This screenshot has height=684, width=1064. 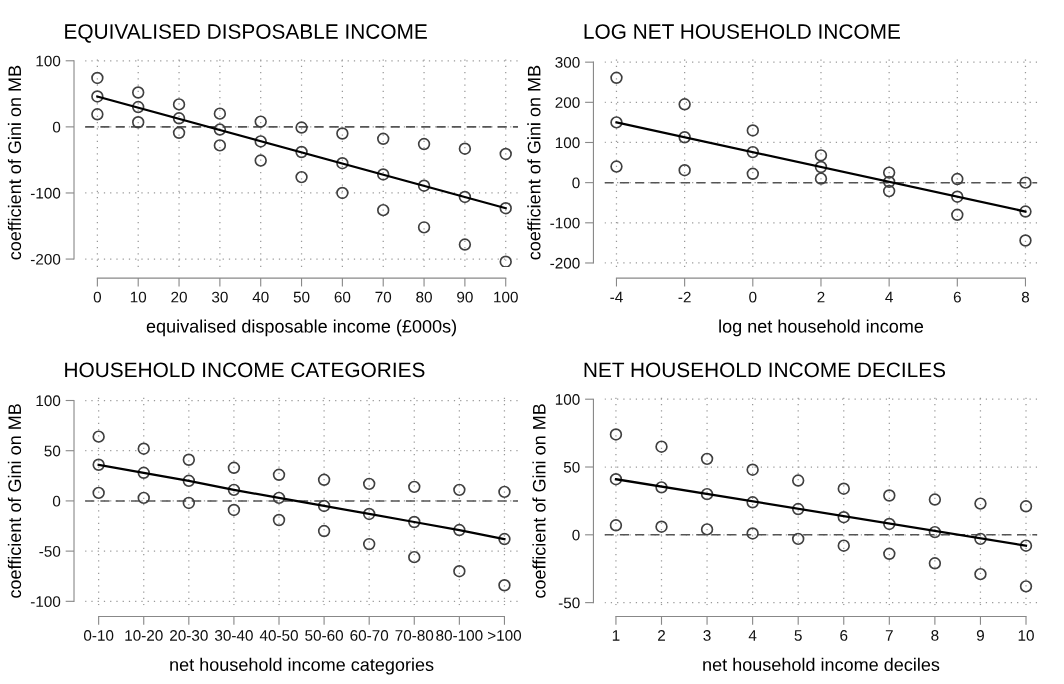 I want to click on x-tick-label: 40-50, so click(x=278, y=635).